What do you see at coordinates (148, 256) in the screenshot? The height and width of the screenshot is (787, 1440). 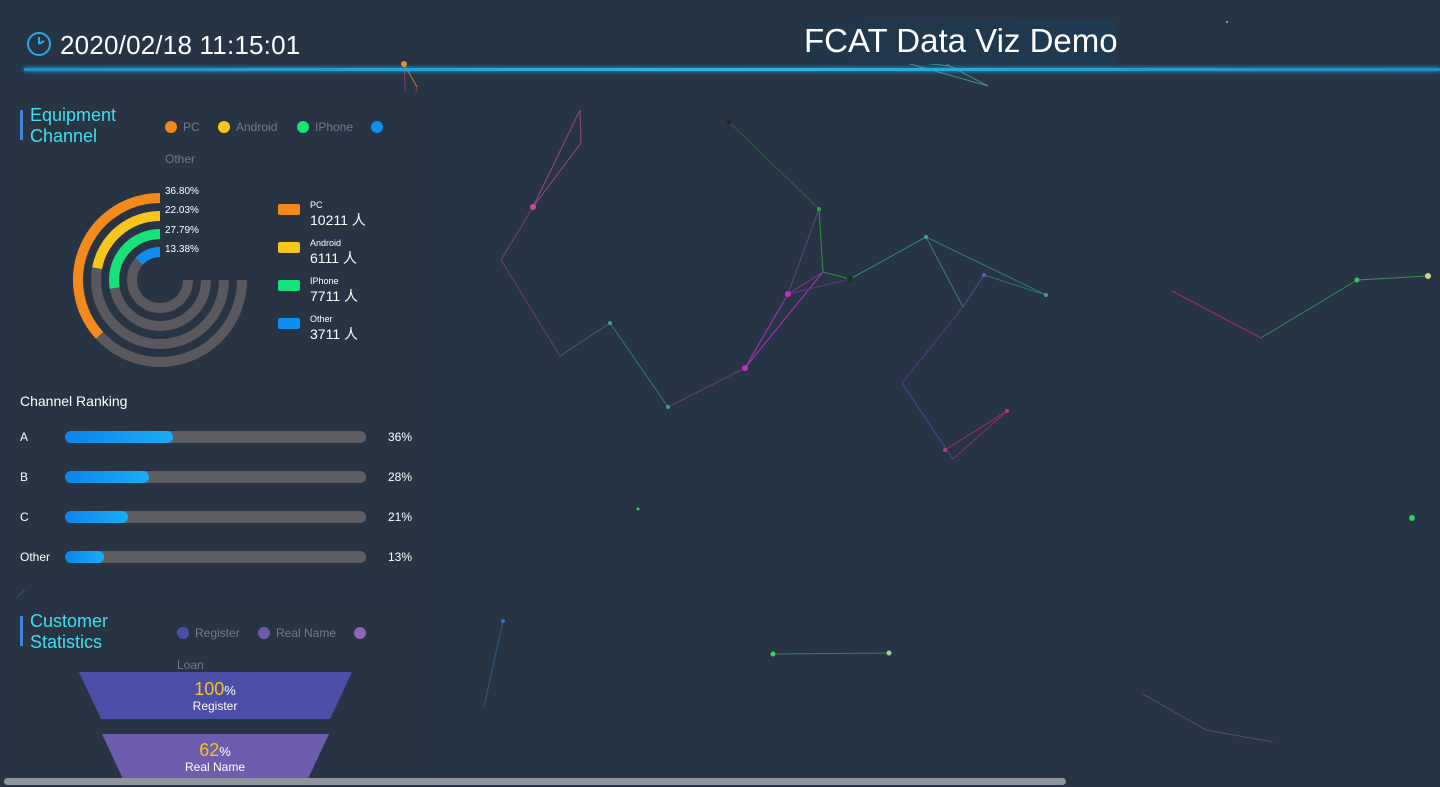 I see `ring-arc-other` at bounding box center [148, 256].